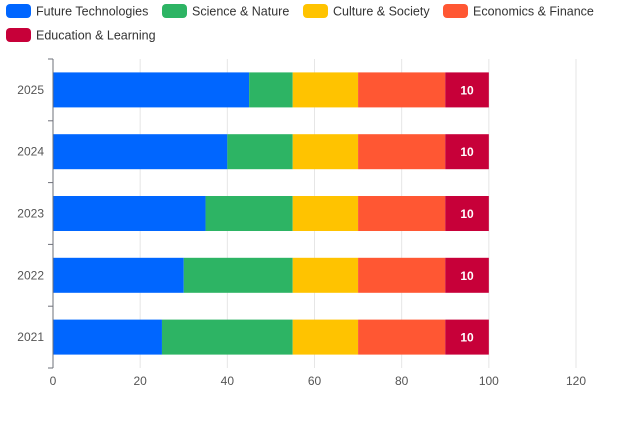  What do you see at coordinates (315, 381) in the screenshot?
I see `x-tick-label: 60` at bounding box center [315, 381].